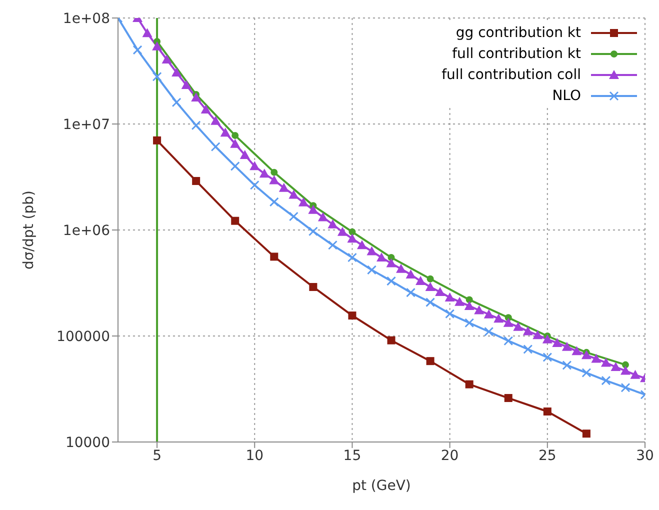 Image resolution: width=659 pixels, height=510 pixels. Describe the element at coordinates (516, 54) in the screenshot. I see `legend-label: full contribution kt` at that location.